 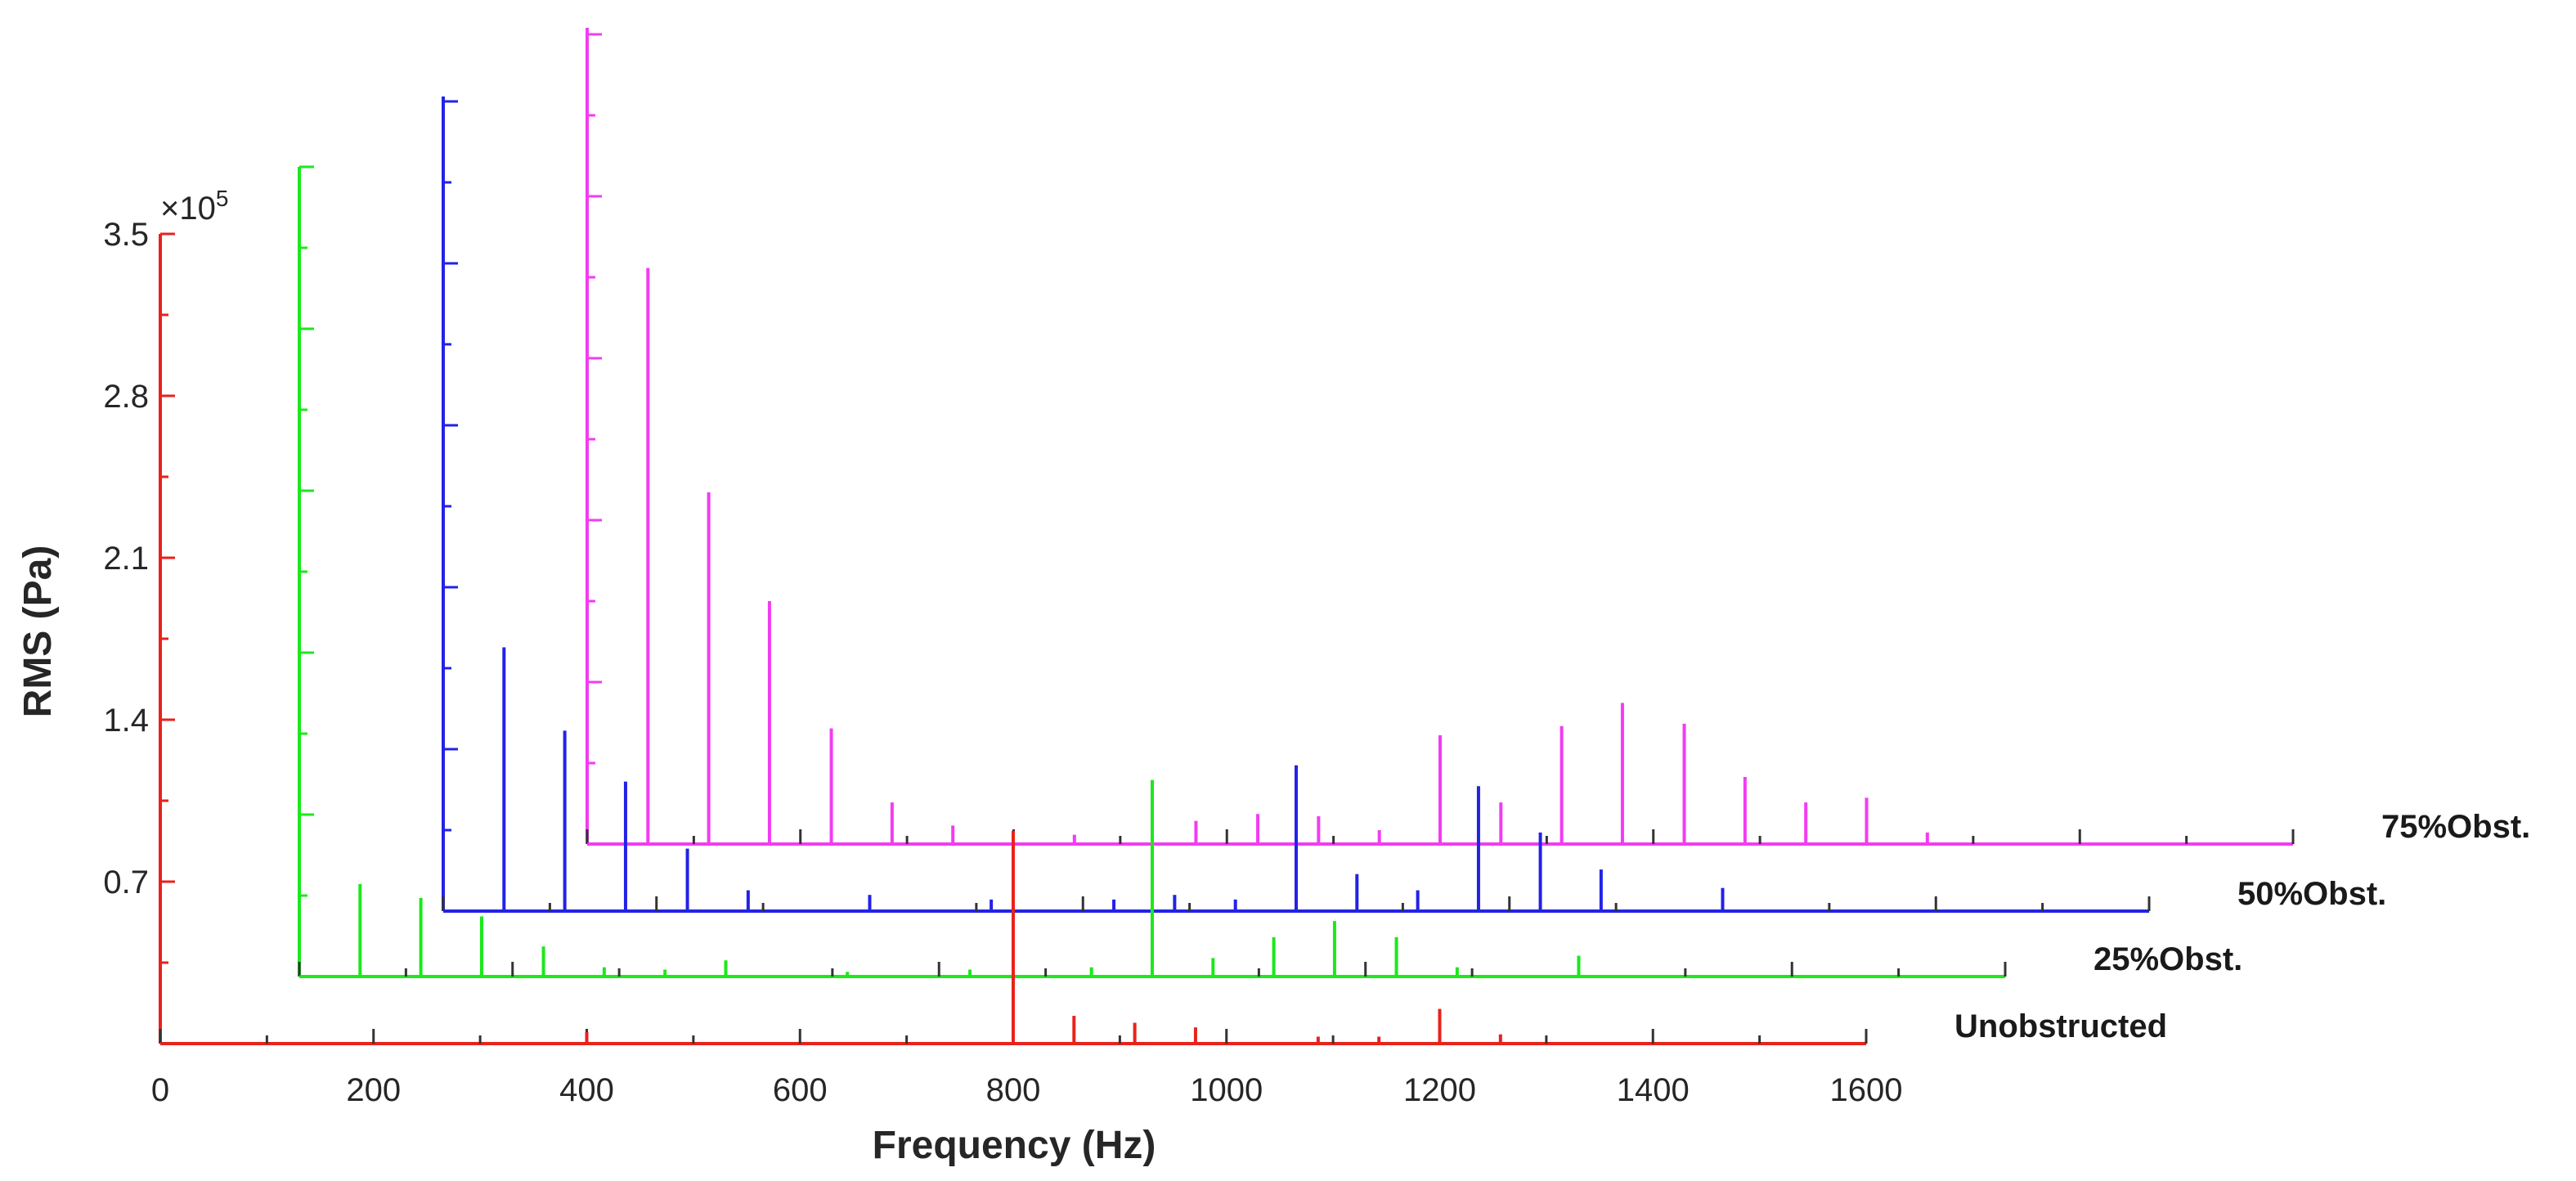 What do you see at coordinates (2060, 1026) in the screenshot?
I see `series-label: Unobstructed` at bounding box center [2060, 1026].